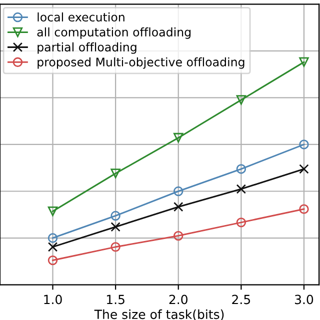 The width and height of the screenshot is (320, 320). Describe the element at coordinates (87, 48) in the screenshot. I see `legend-label: partial offloading` at that location.